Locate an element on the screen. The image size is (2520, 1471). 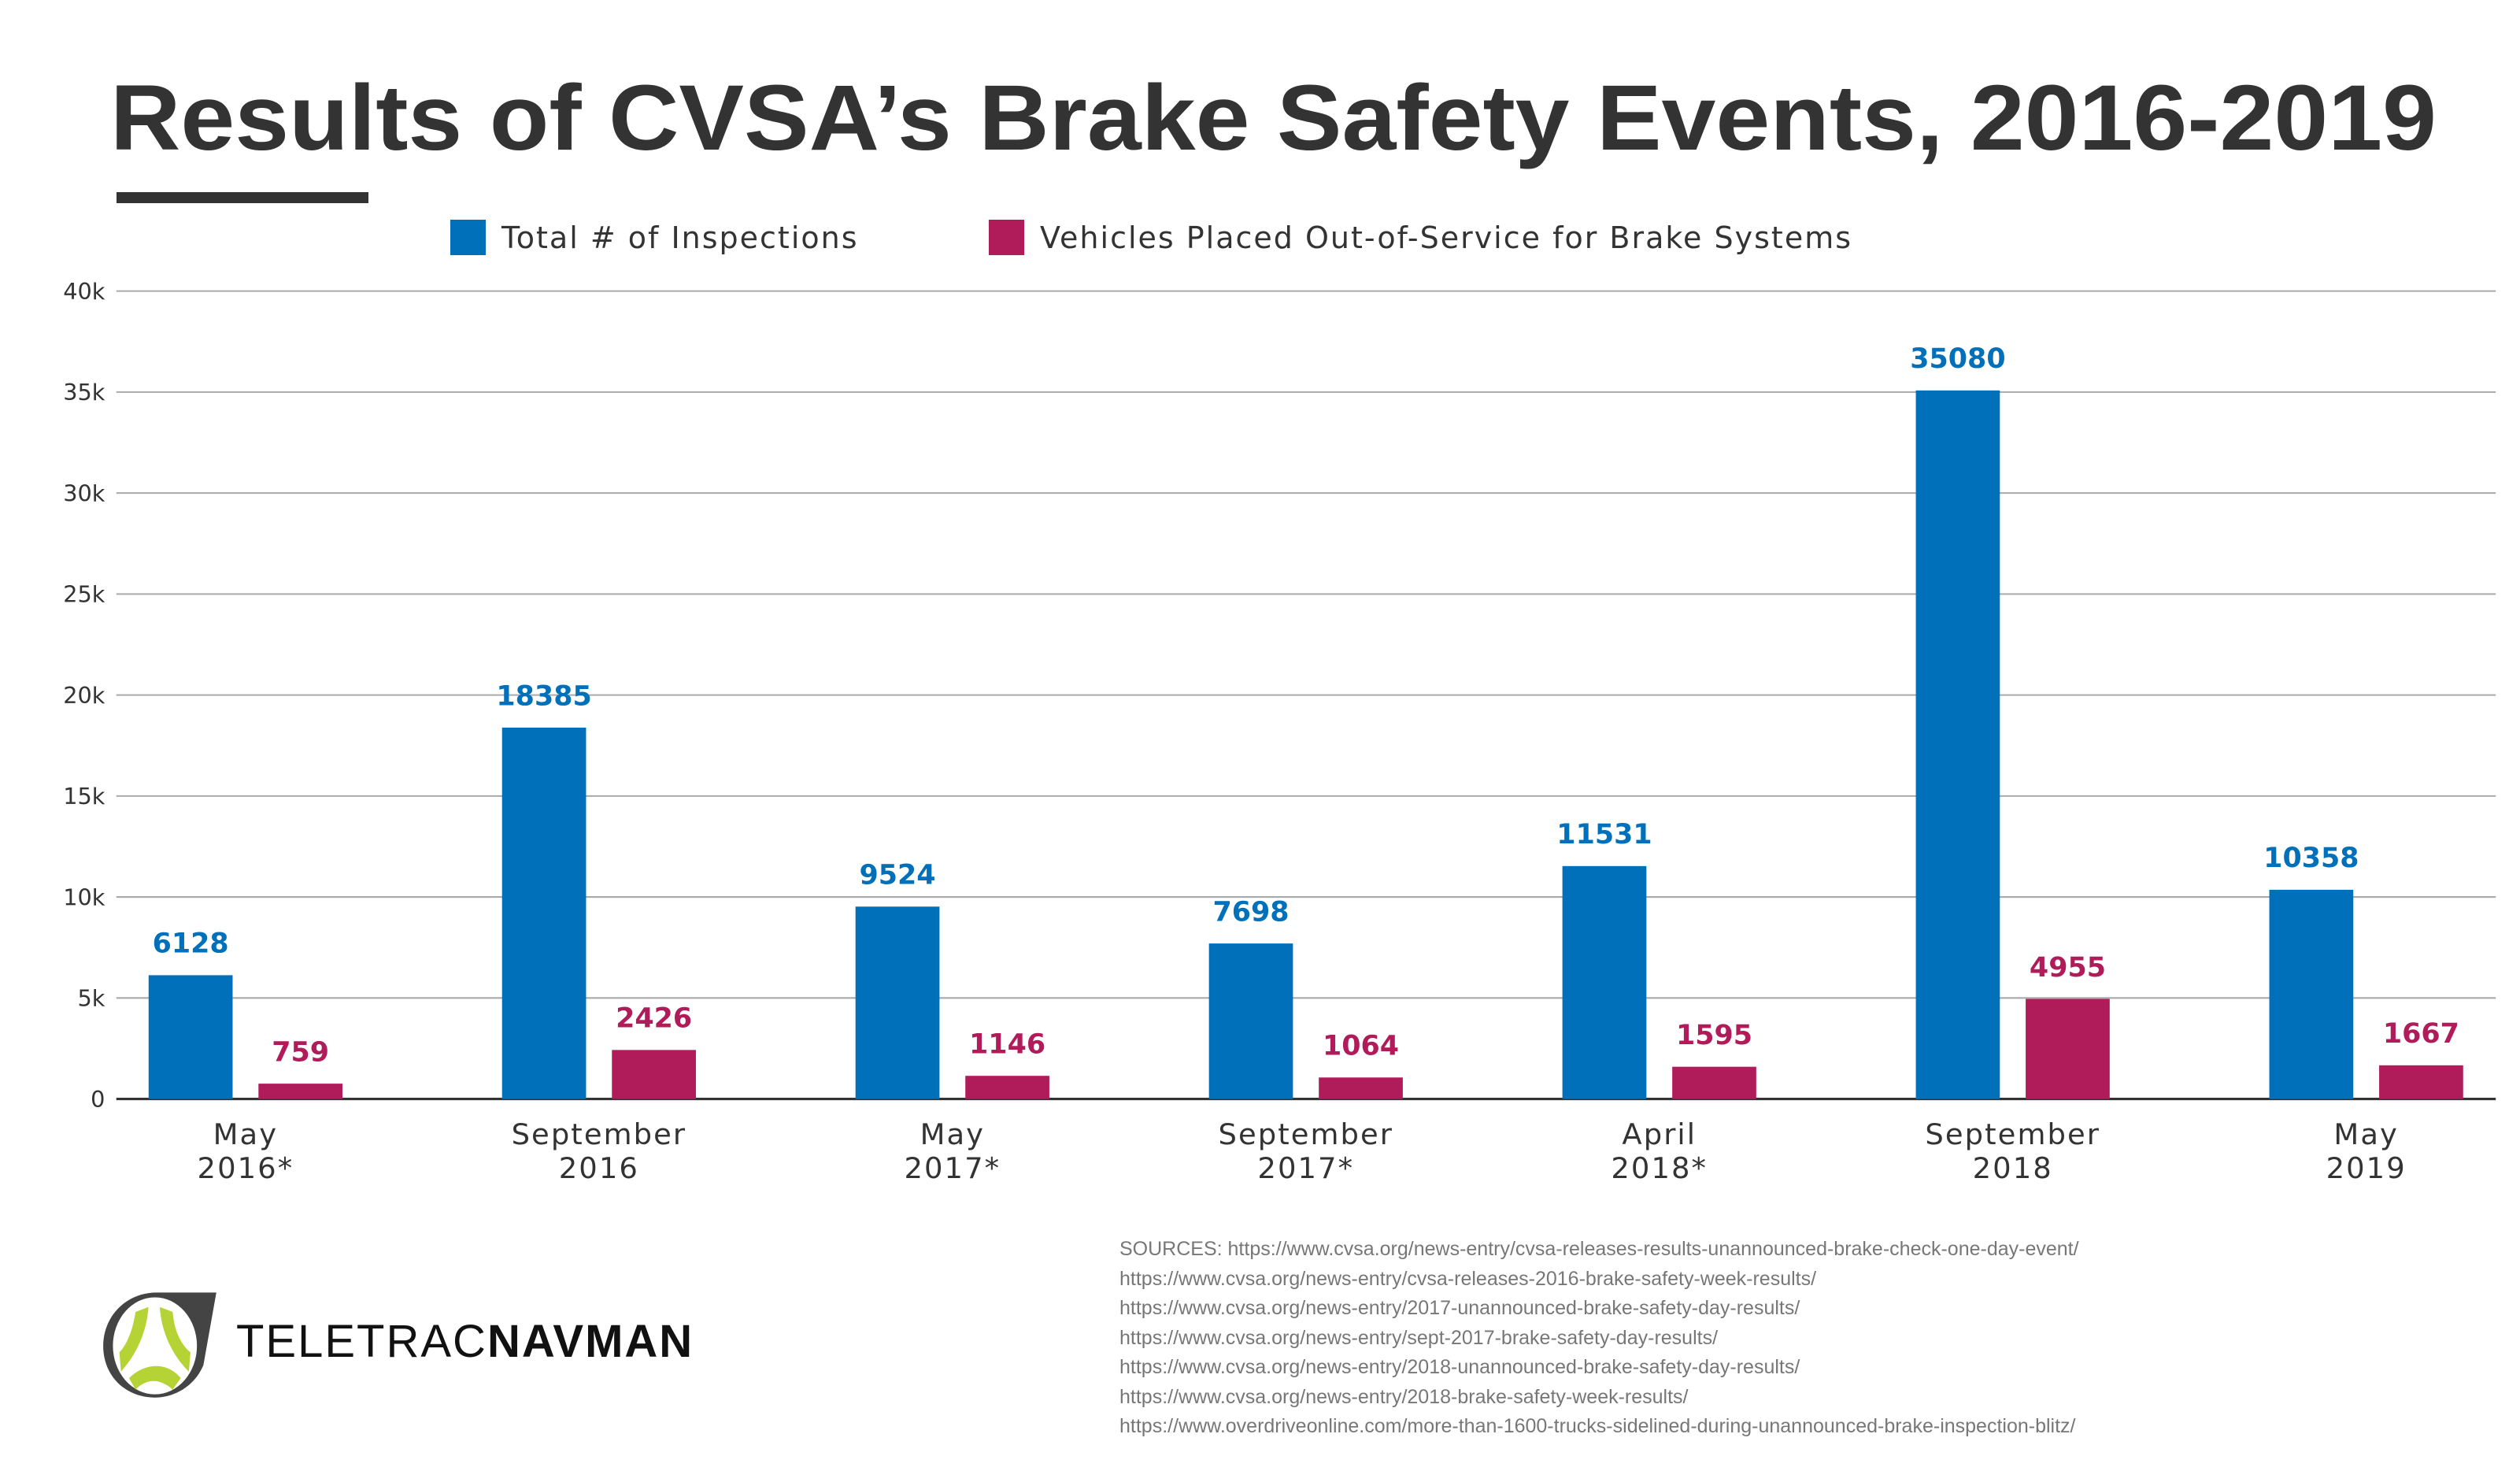
x-tick-label: April is located at coordinates (1659, 1134).